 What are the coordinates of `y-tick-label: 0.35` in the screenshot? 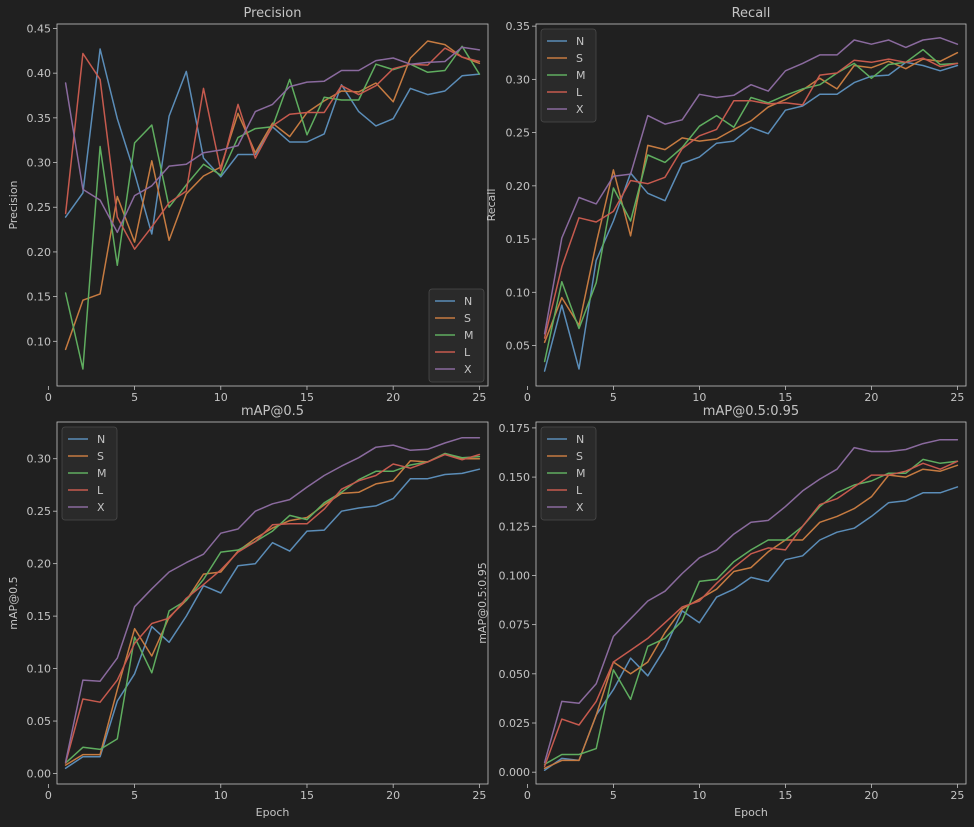 It's located at (39, 118).